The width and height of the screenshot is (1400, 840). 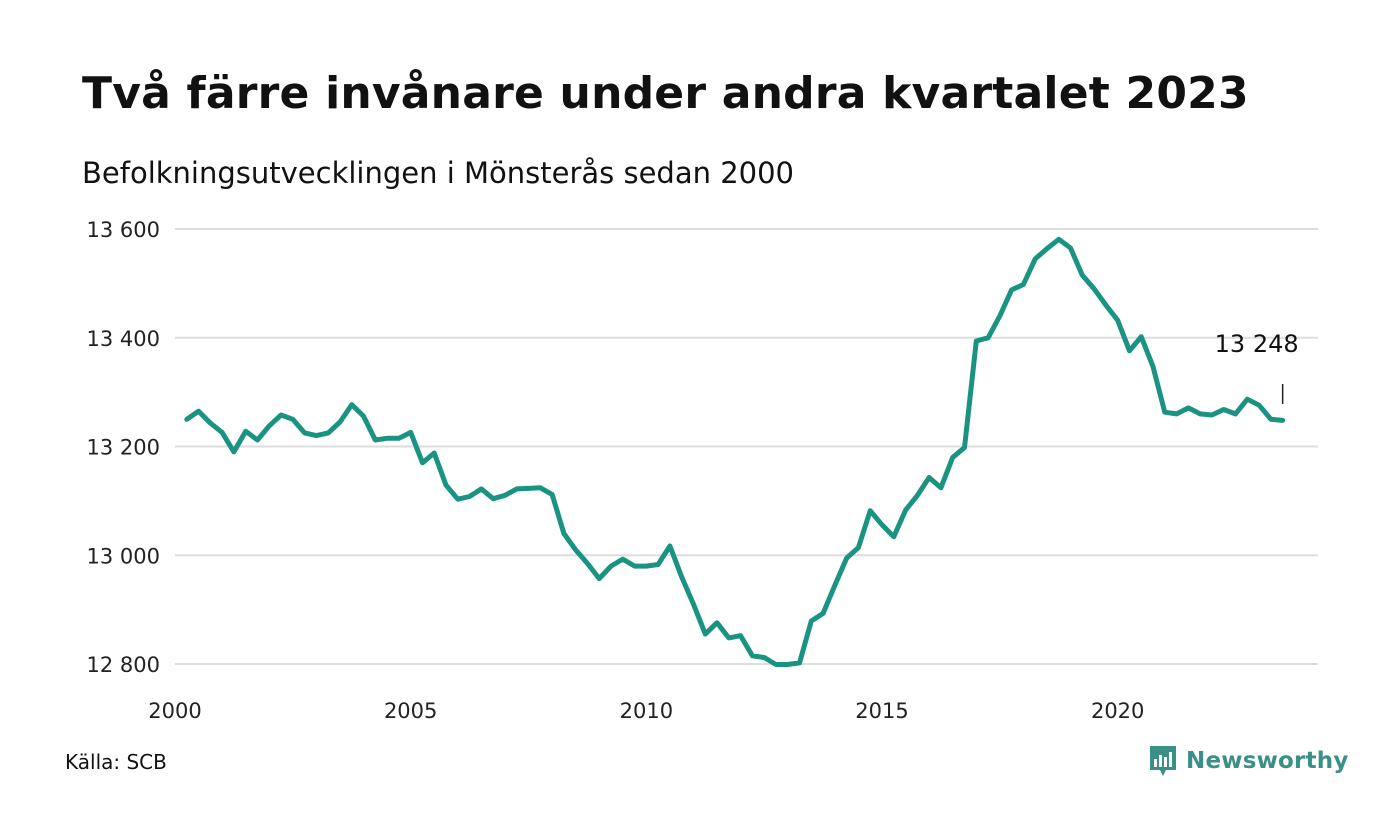 I want to click on brand-name: Newsworthy, so click(x=1267, y=761).